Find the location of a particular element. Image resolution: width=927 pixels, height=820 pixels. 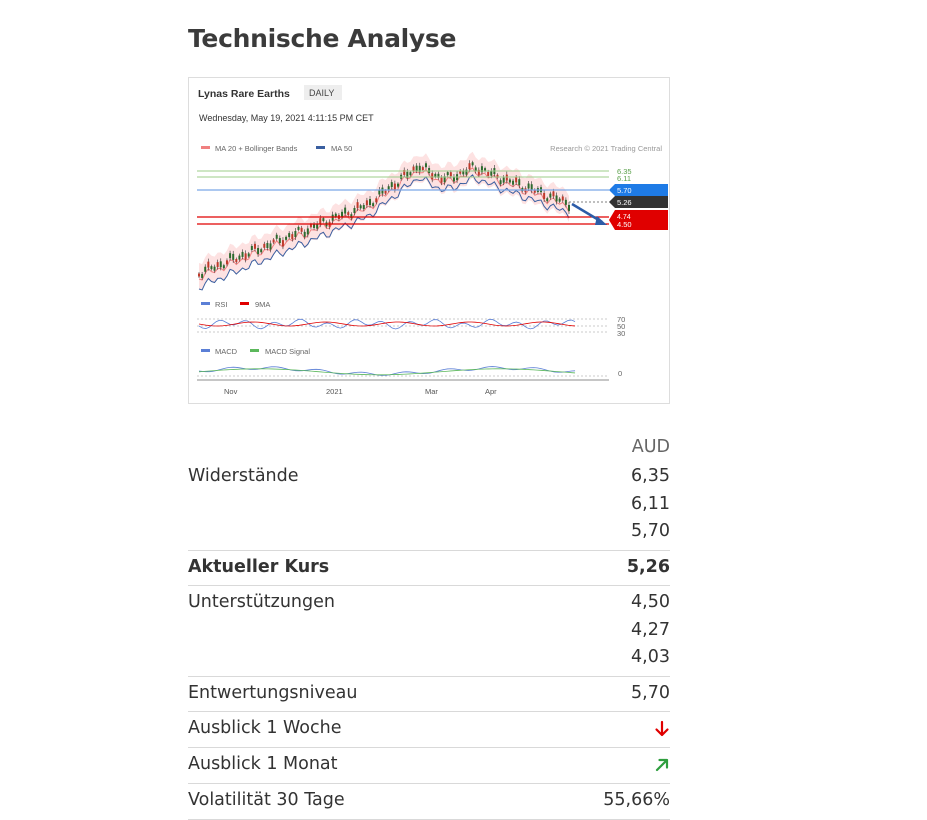

rsi-50-label: 50 is located at coordinates (621, 326).